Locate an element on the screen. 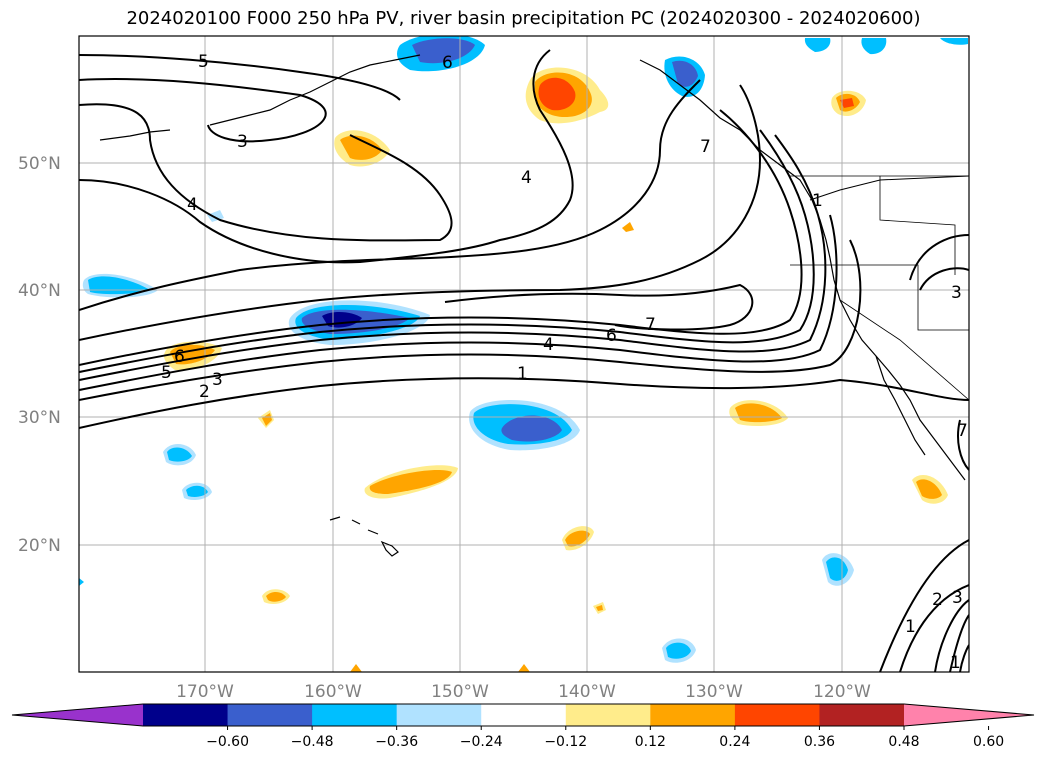 The height and width of the screenshot is (765, 1047). longitude-labels: 170°W 160°W 150°W 140°W 130°W 120°W is located at coordinates (523, 692).